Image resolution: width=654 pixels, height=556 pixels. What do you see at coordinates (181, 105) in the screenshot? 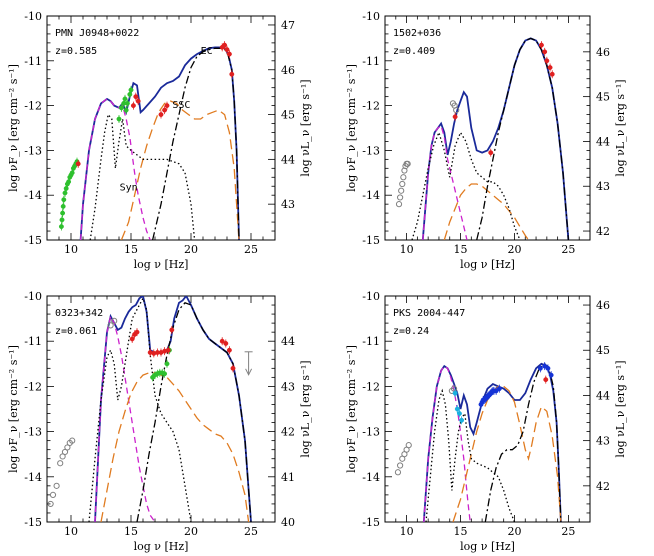
I see `component-label: SSC` at bounding box center [181, 105].